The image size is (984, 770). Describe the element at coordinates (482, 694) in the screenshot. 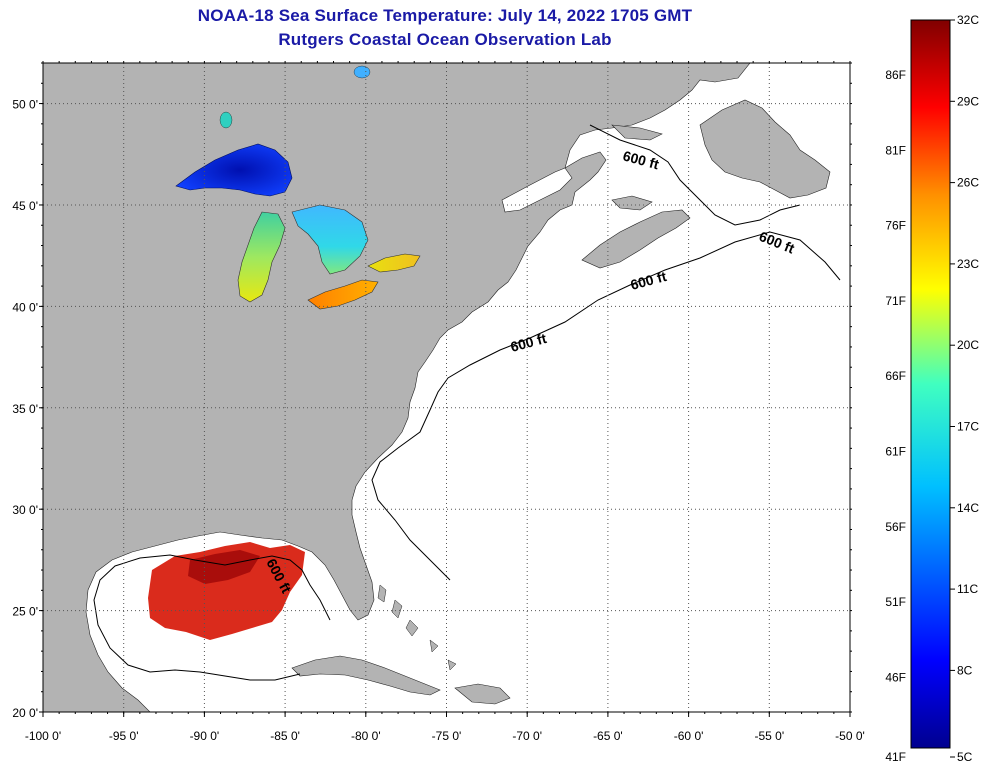

I see `land-hispaniola` at that location.